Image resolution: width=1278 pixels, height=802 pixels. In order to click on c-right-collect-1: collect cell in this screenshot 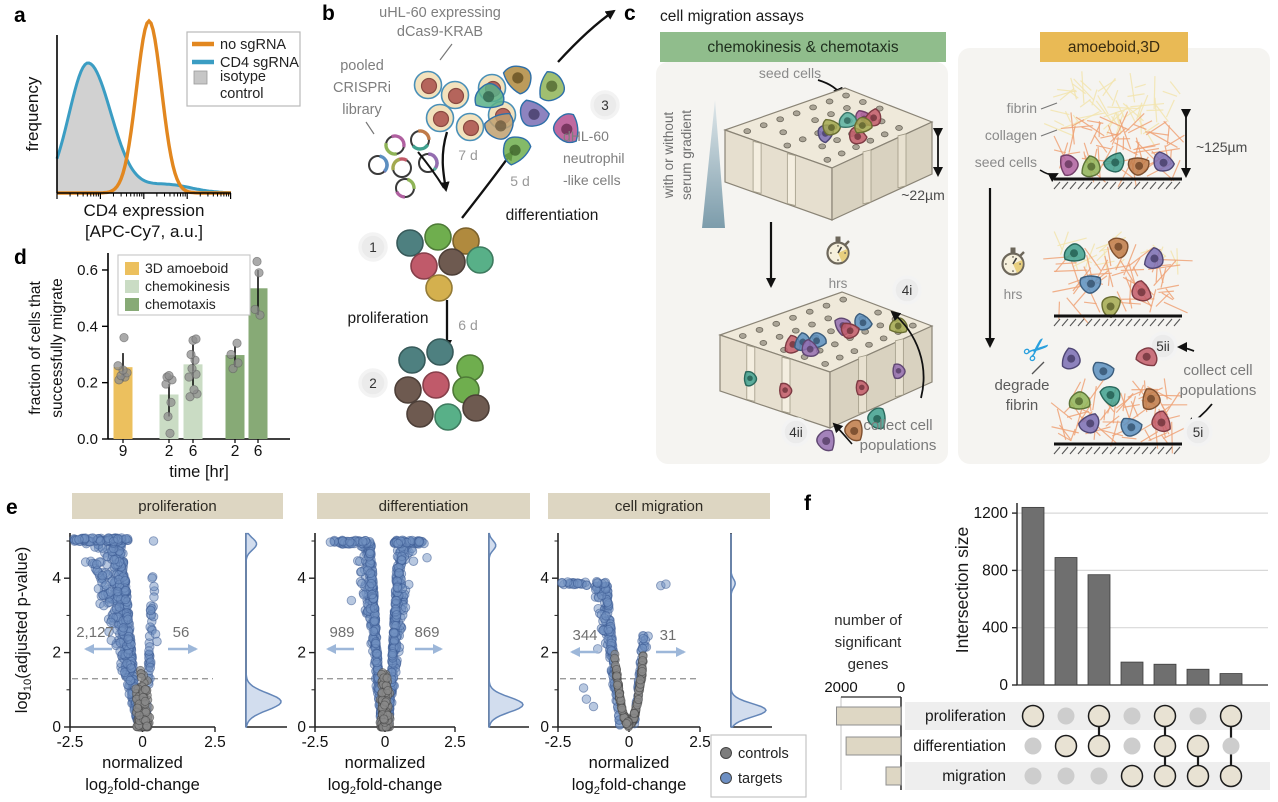, I will do `click(1217, 370)`.